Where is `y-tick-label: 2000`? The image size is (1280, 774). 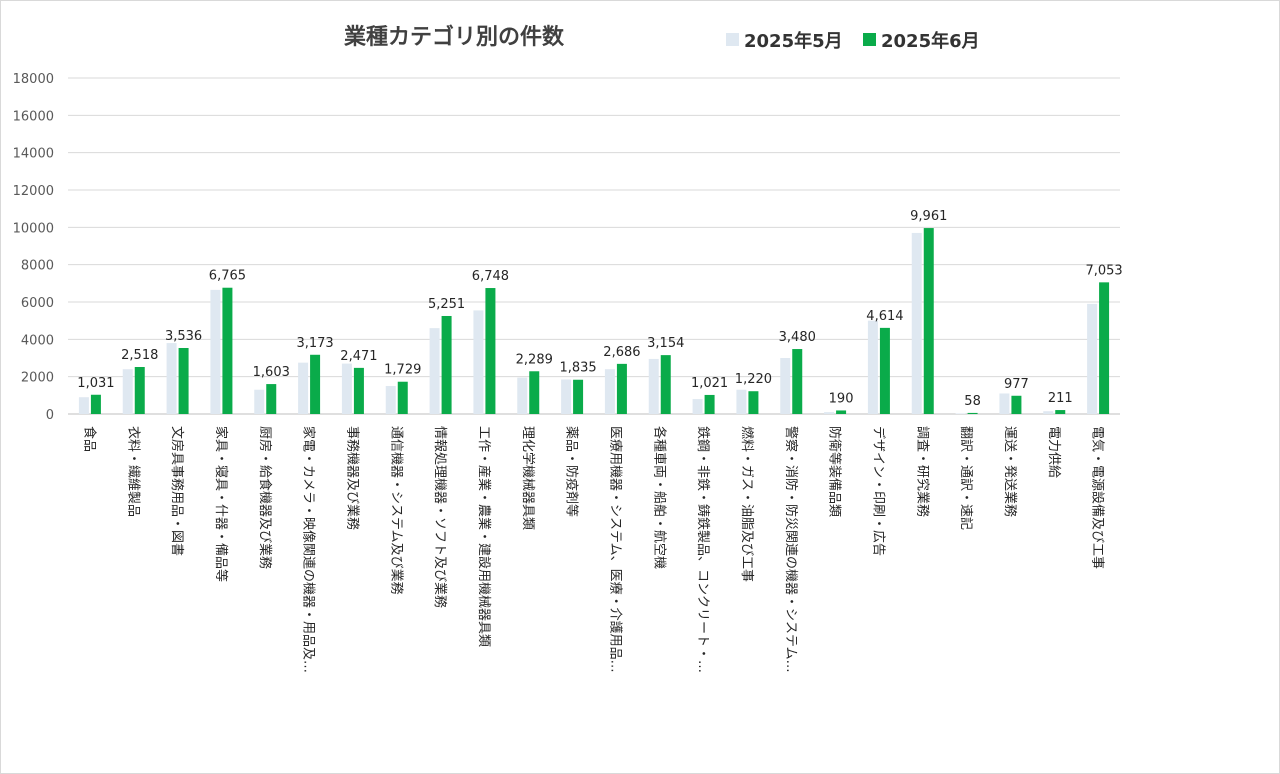 y-tick-label: 2000 is located at coordinates (37, 378).